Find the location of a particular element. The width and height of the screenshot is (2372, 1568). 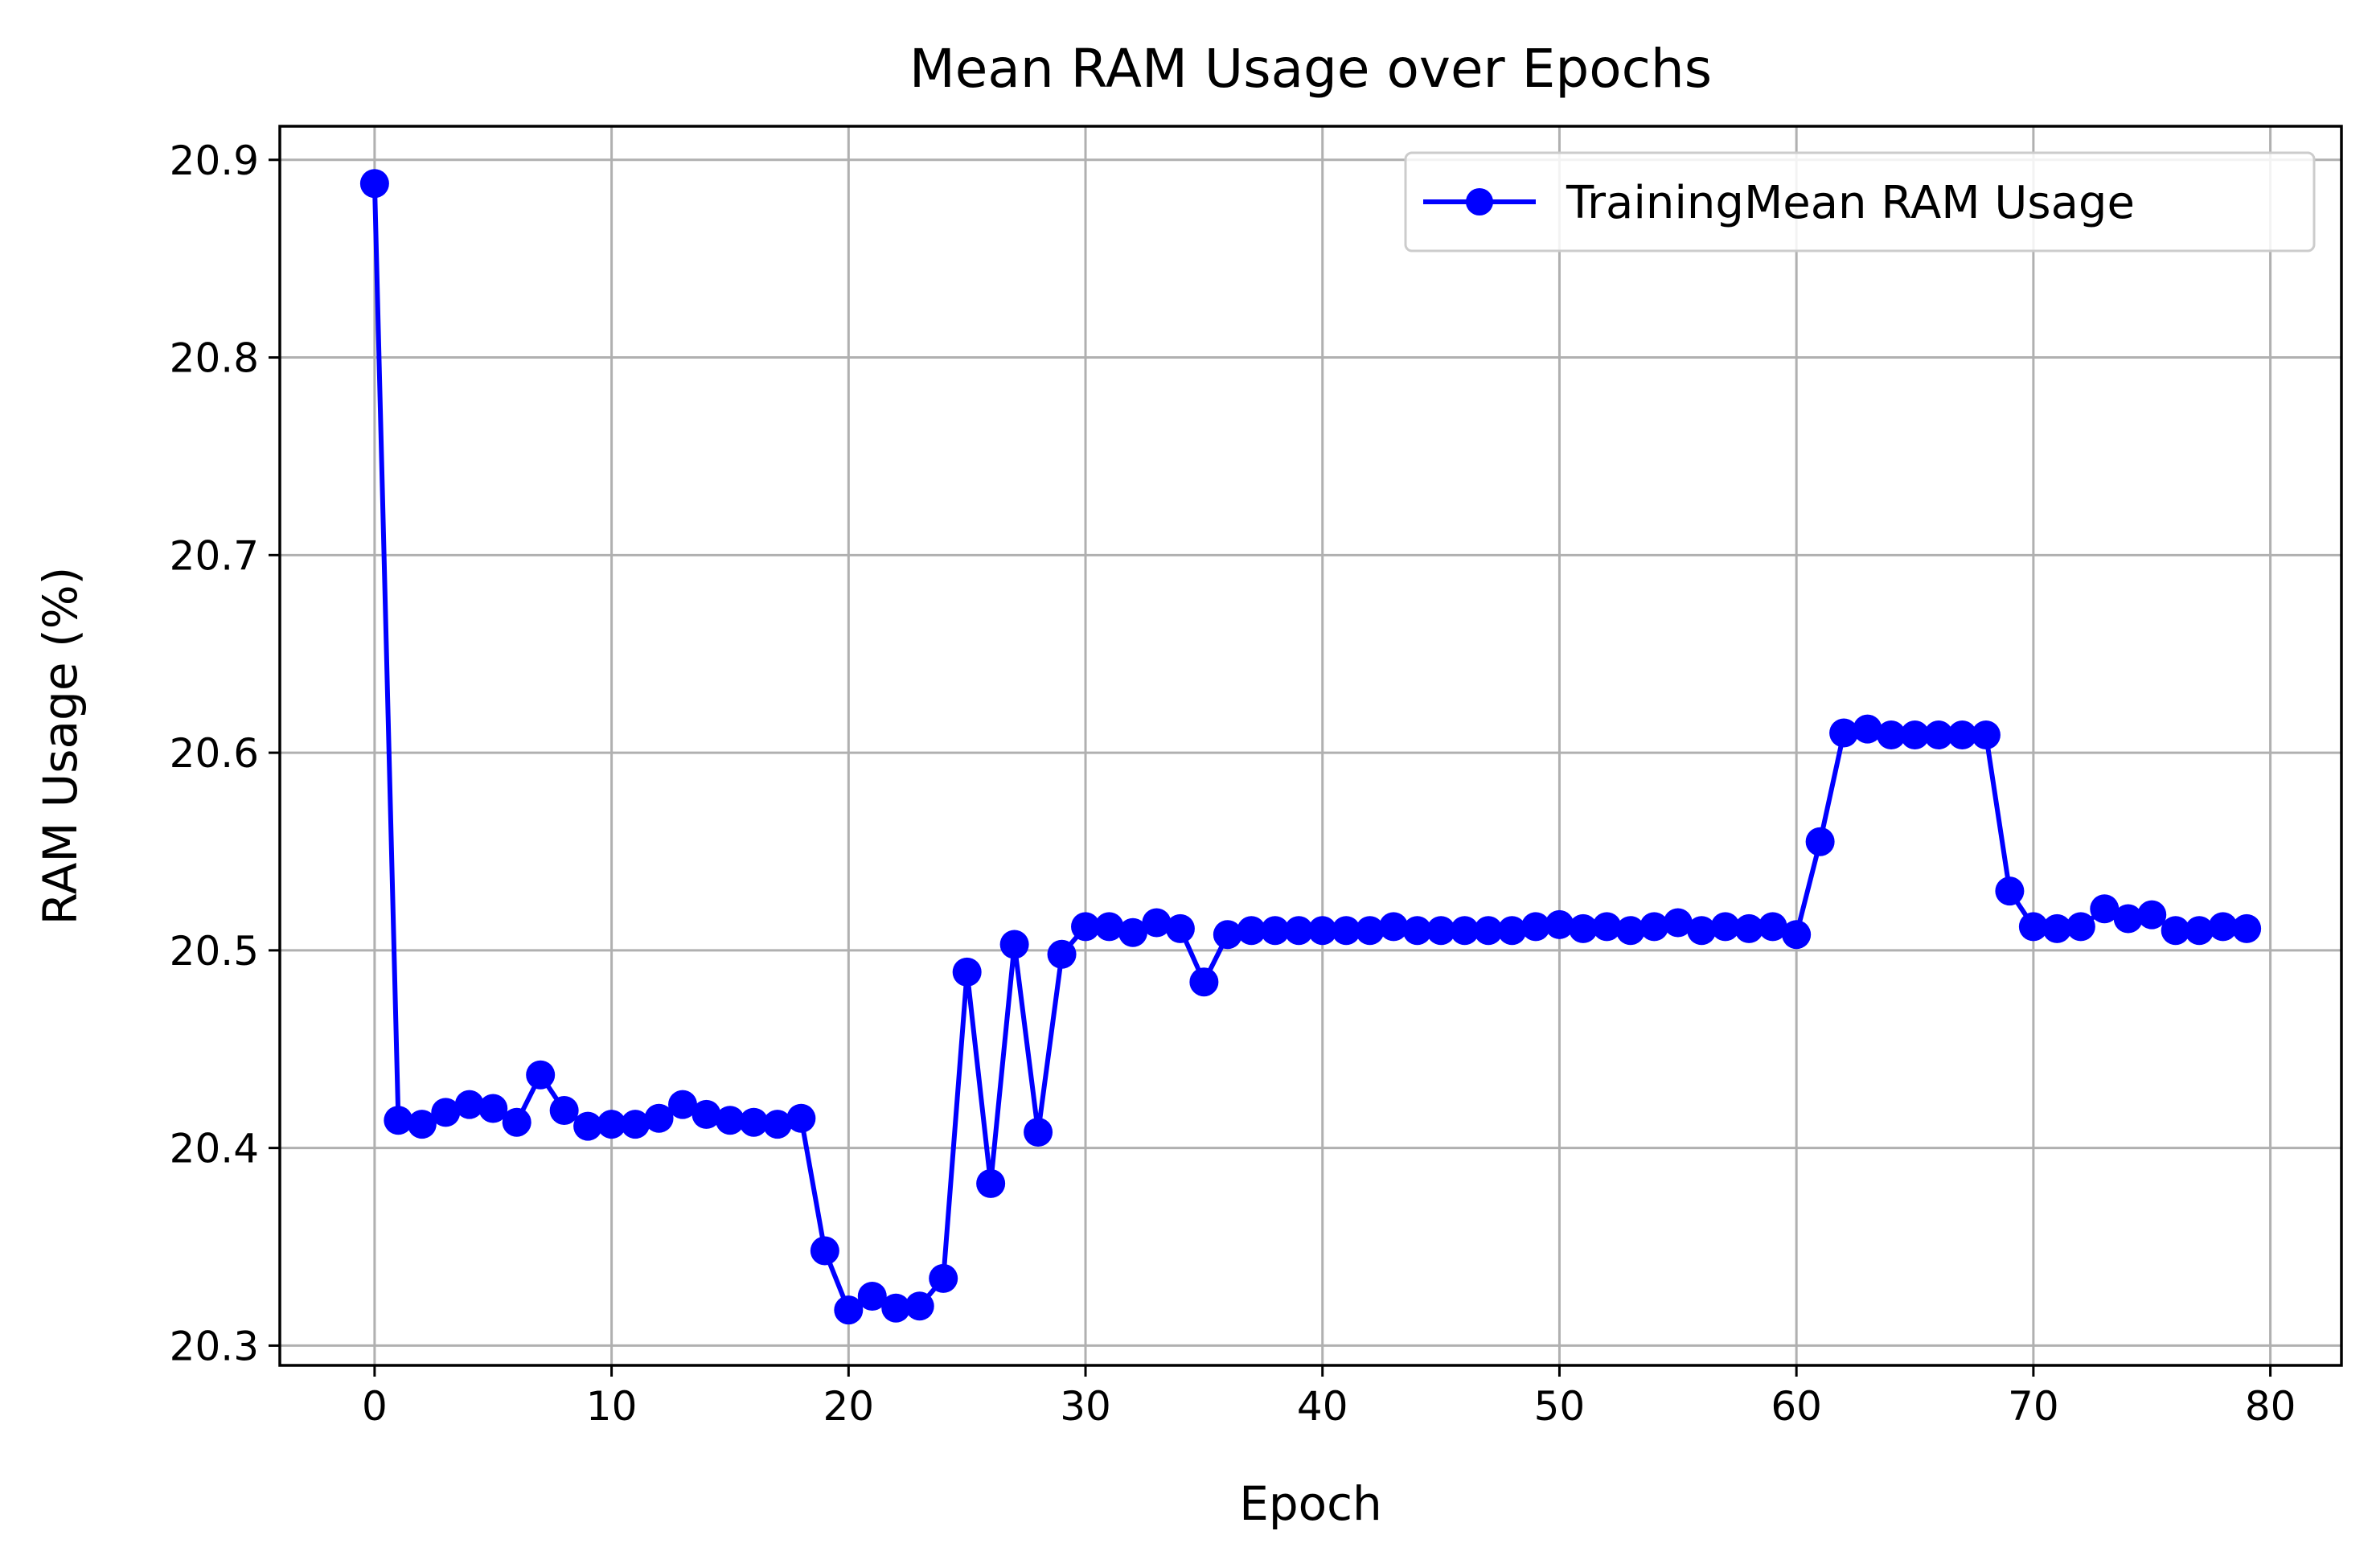

y-tick-label: 20.4 is located at coordinates (214, 1149).